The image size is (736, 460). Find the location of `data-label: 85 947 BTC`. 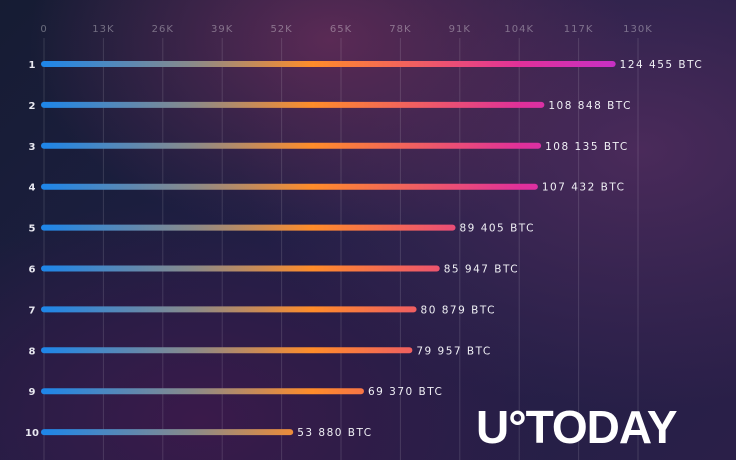

data-label: 85 947 BTC is located at coordinates (481, 270).